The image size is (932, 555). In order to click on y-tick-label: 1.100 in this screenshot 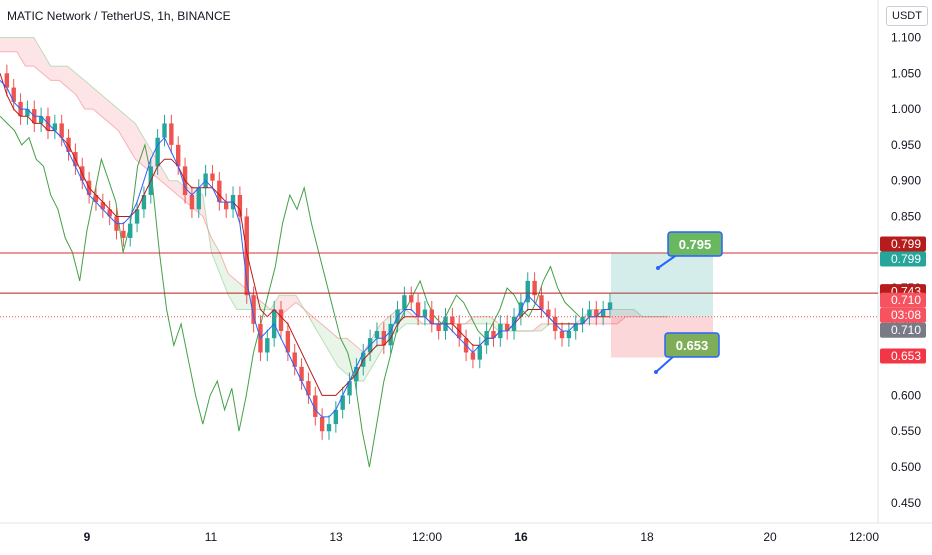, I will do `click(906, 37)`.